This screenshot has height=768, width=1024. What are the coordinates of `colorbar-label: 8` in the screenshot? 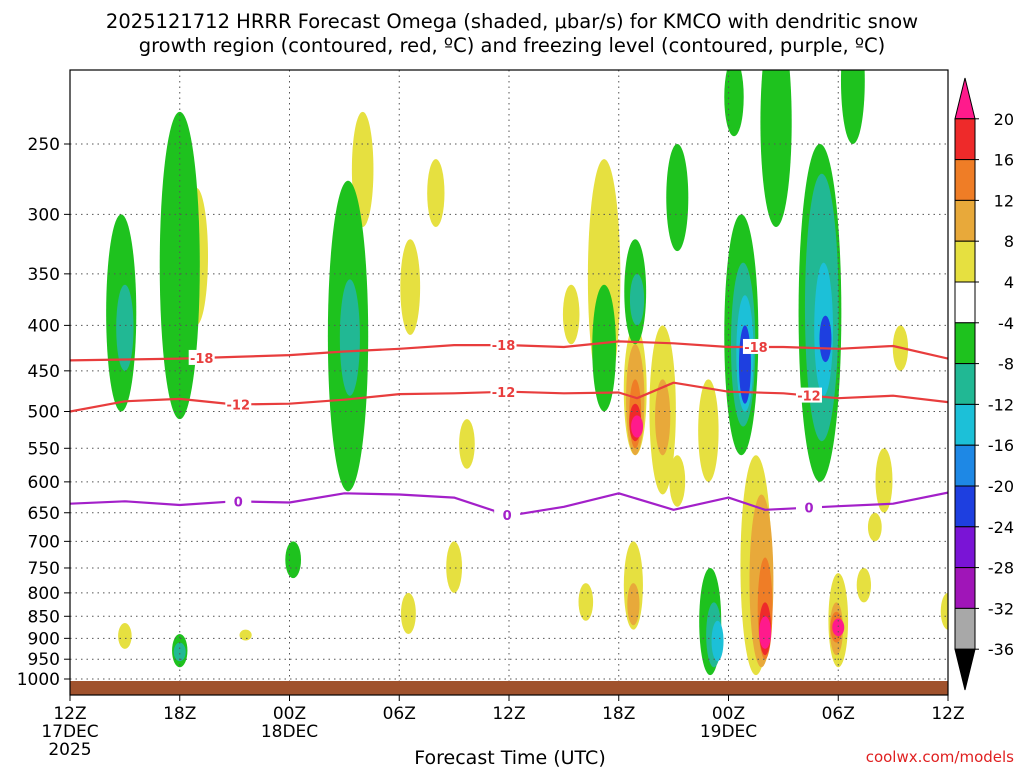 It's located at (1009, 241).